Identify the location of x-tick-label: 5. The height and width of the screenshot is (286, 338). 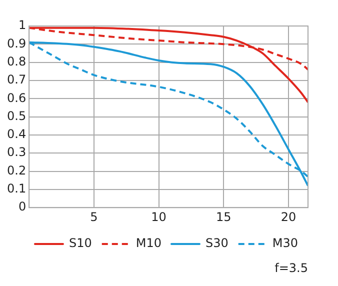
(94, 217).